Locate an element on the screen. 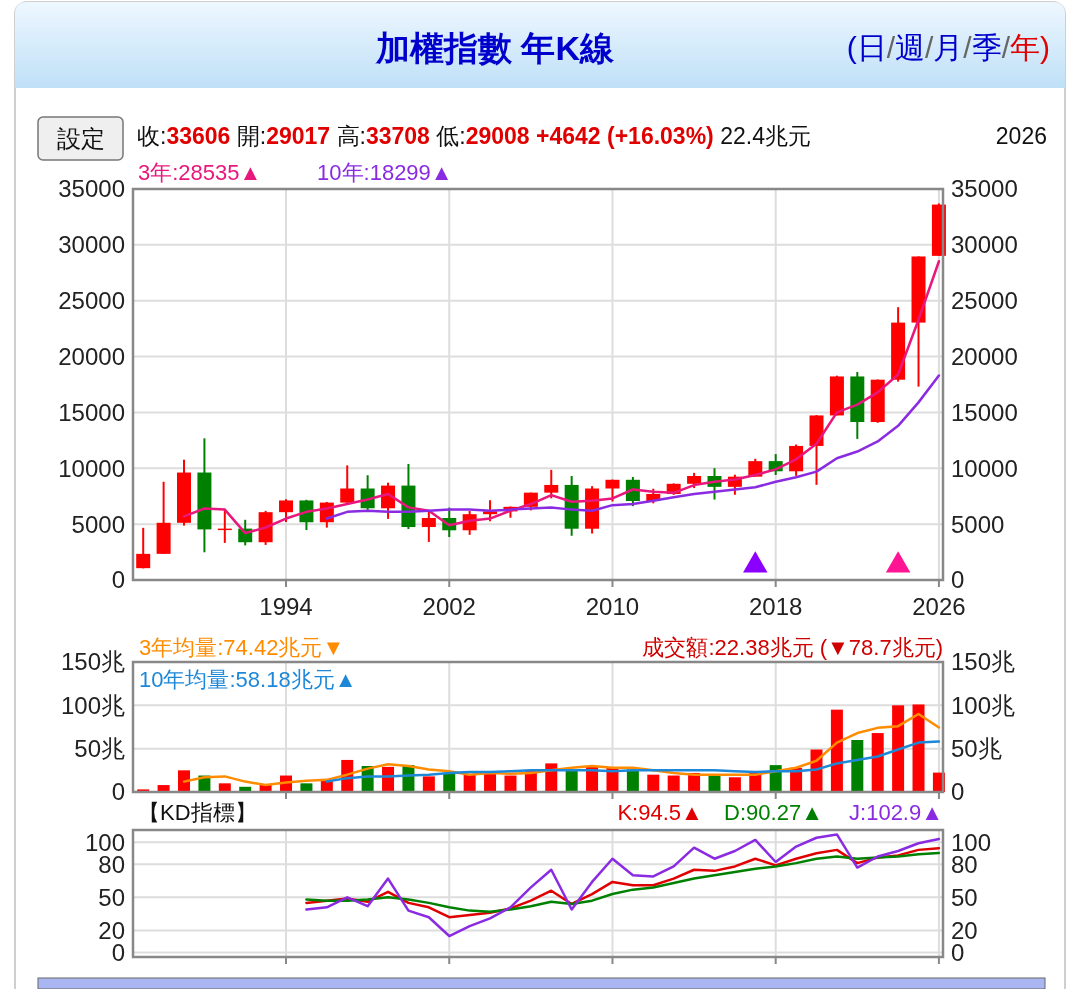  y2-tick-label: 30000 is located at coordinates (984, 245).